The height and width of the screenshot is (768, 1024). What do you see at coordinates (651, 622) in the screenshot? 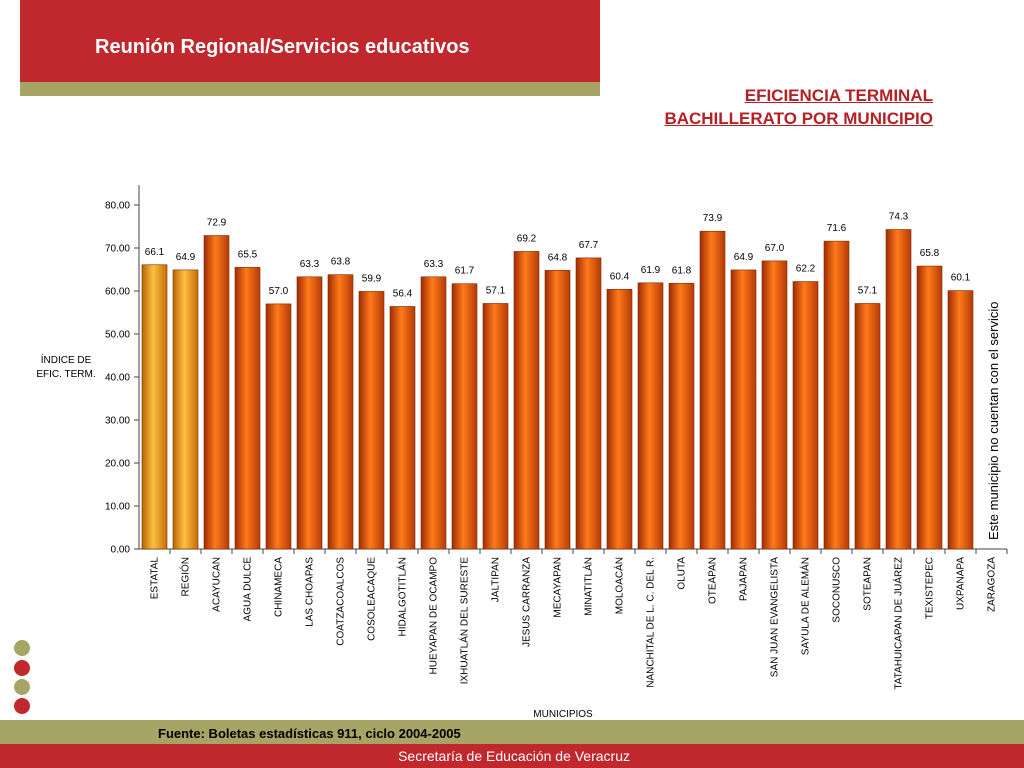
I see `category-label: NANCHITAL DE L. C. DEL R.` at bounding box center [651, 622].